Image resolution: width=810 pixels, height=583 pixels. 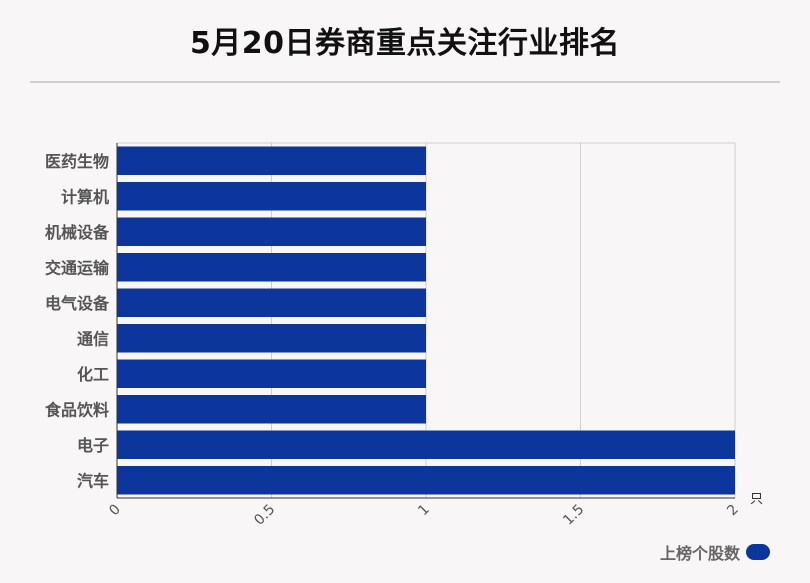 I want to click on x-tick-label: 0.5, so click(x=264, y=515).